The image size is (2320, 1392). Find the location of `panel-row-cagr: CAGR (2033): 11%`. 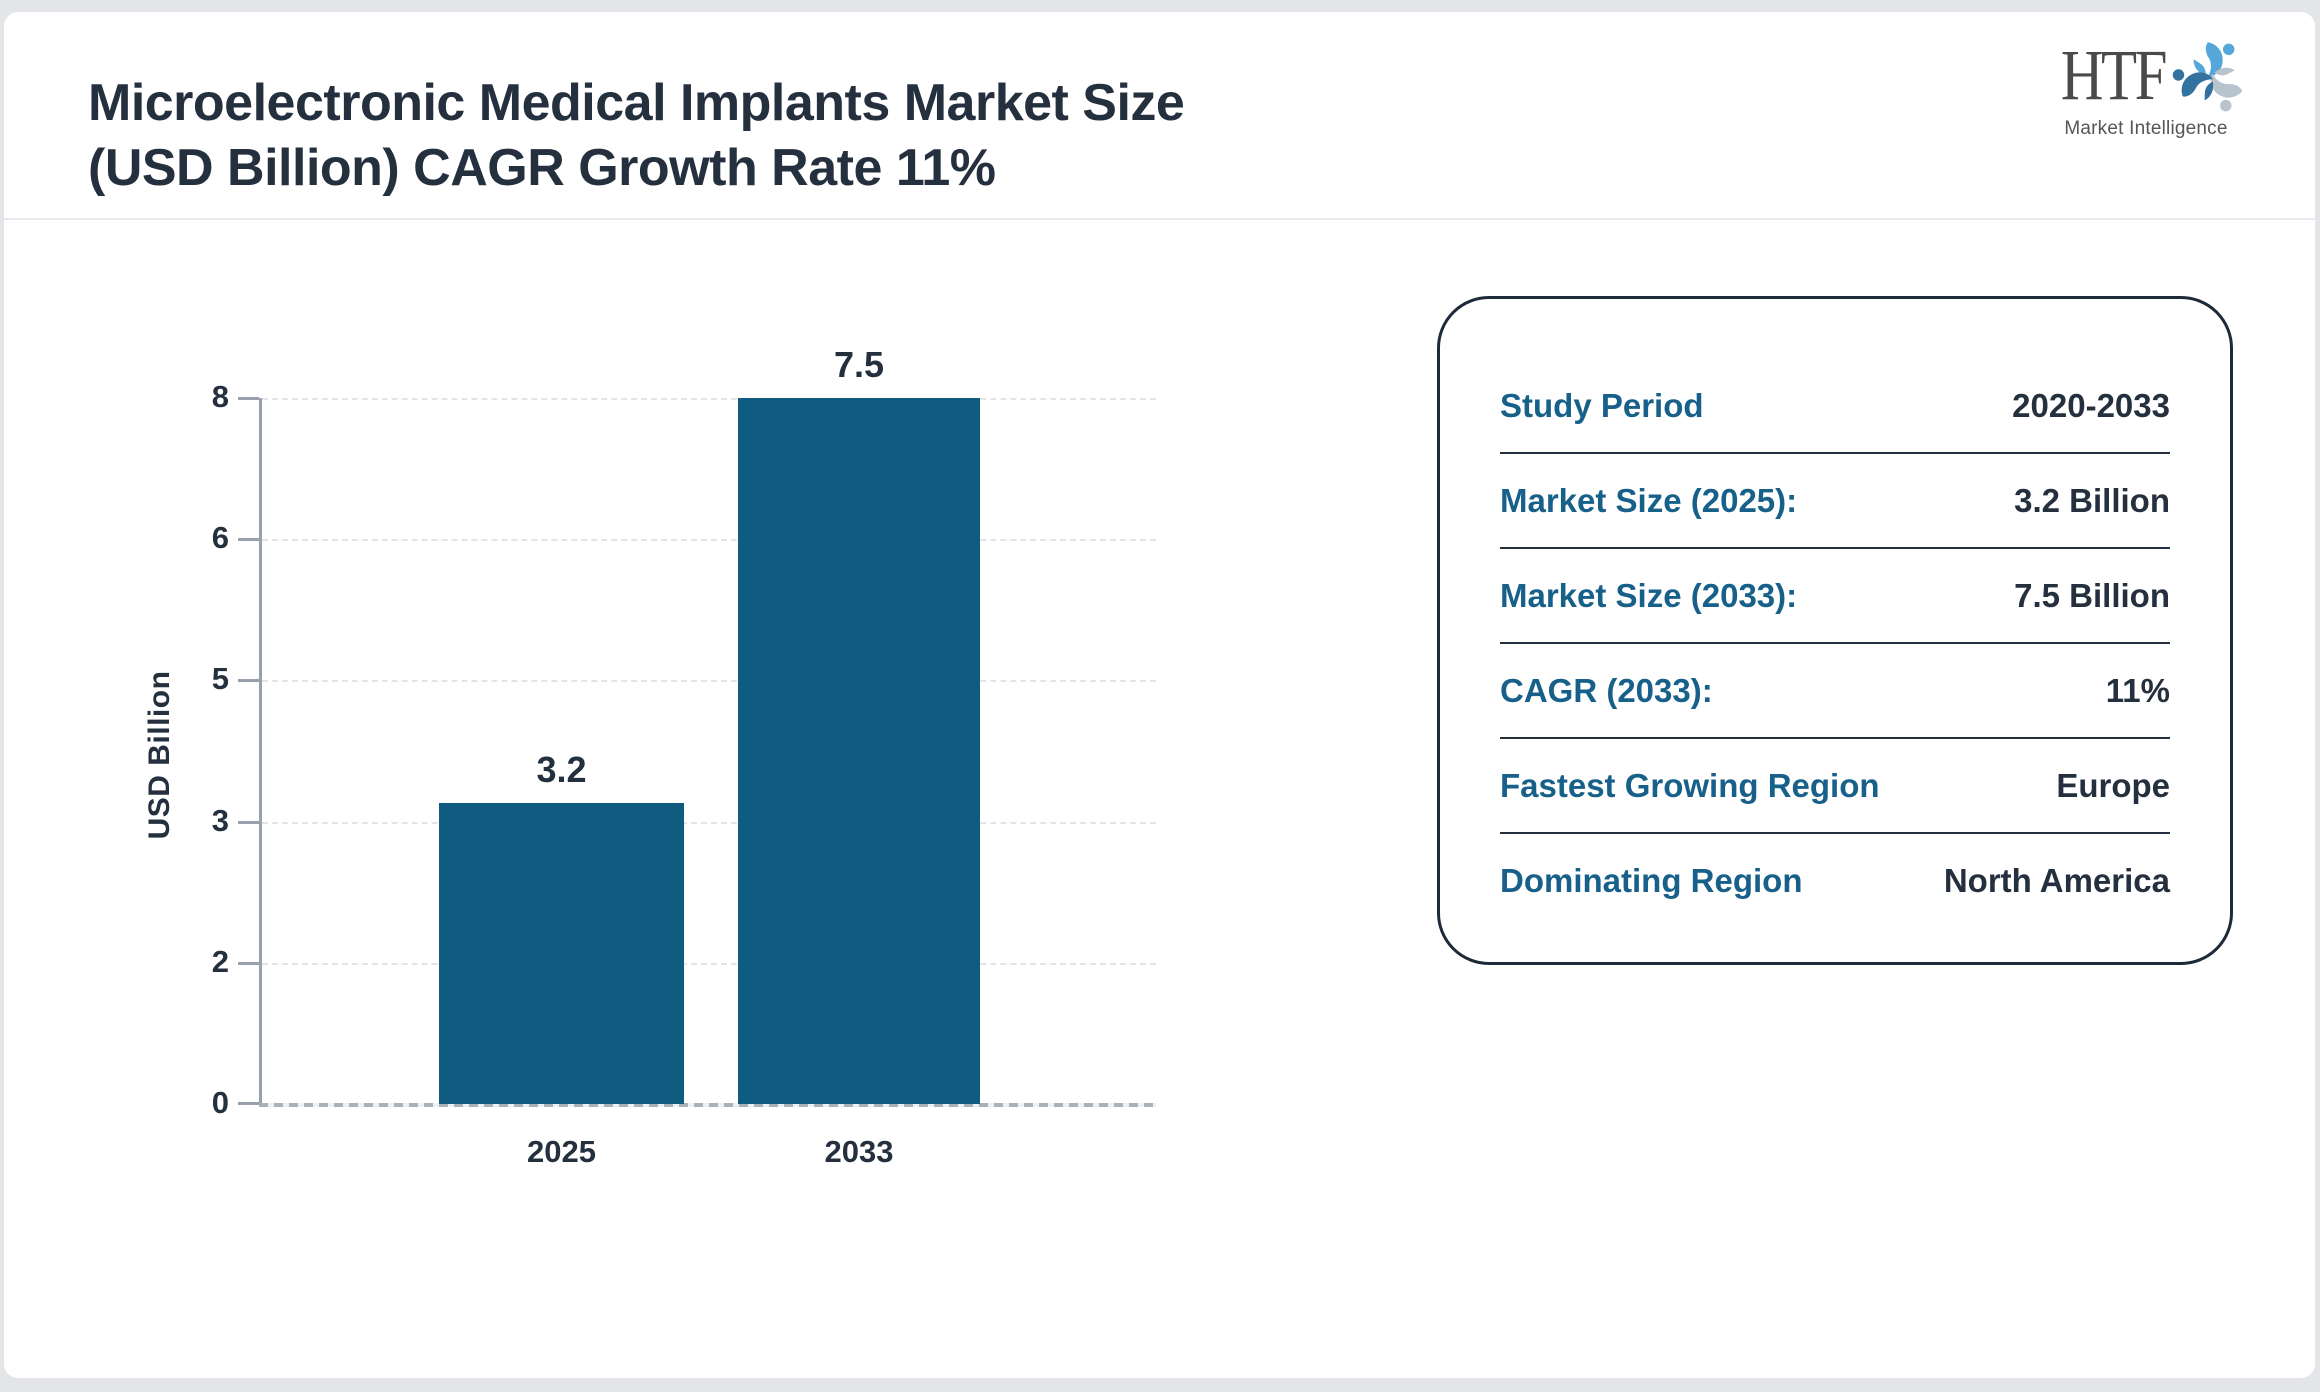

panel-row-cagr: CAGR (2033): 11% is located at coordinates (1835, 691).